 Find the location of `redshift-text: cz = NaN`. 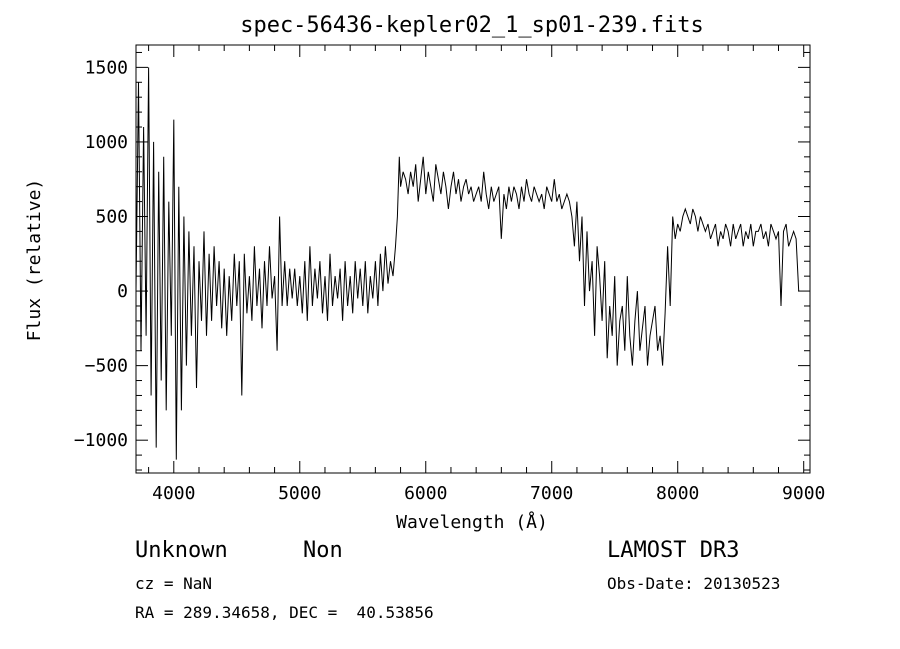

redshift-text: cz = NaN is located at coordinates (173, 583).